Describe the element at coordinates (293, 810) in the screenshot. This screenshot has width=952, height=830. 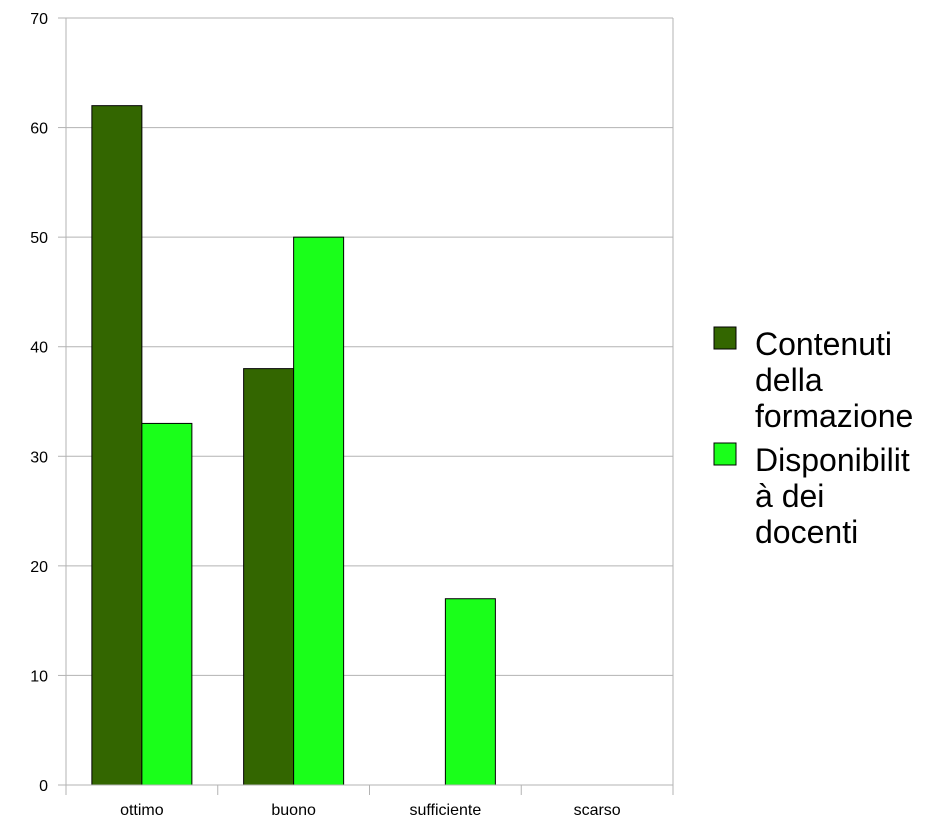
I see `x-tick-label: buono` at that location.